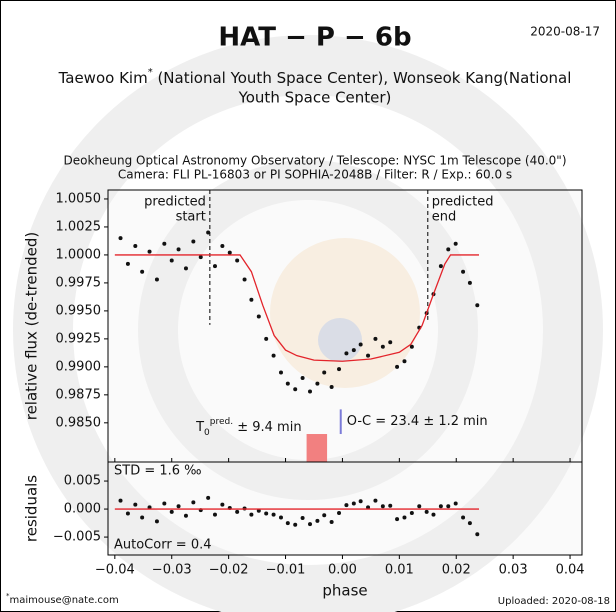 The width and height of the screenshot is (616, 612). I want to click on t0-base: T, so click(199, 427).